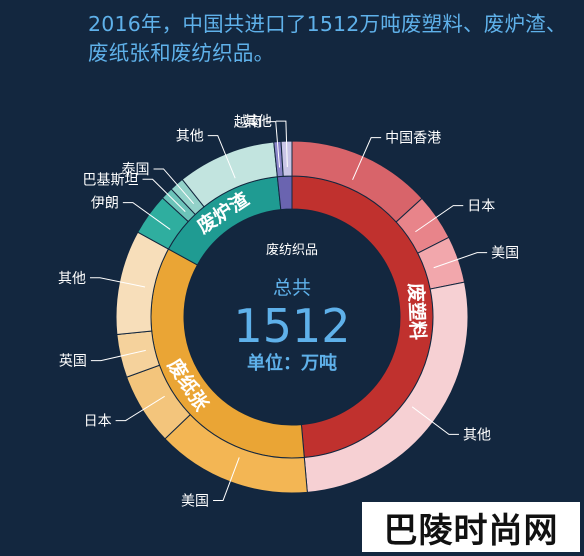 Image resolution: width=584 pixels, height=556 pixels. What do you see at coordinates (416, 312) in the screenshot?
I see `category-label: 废塑料` at bounding box center [416, 312].